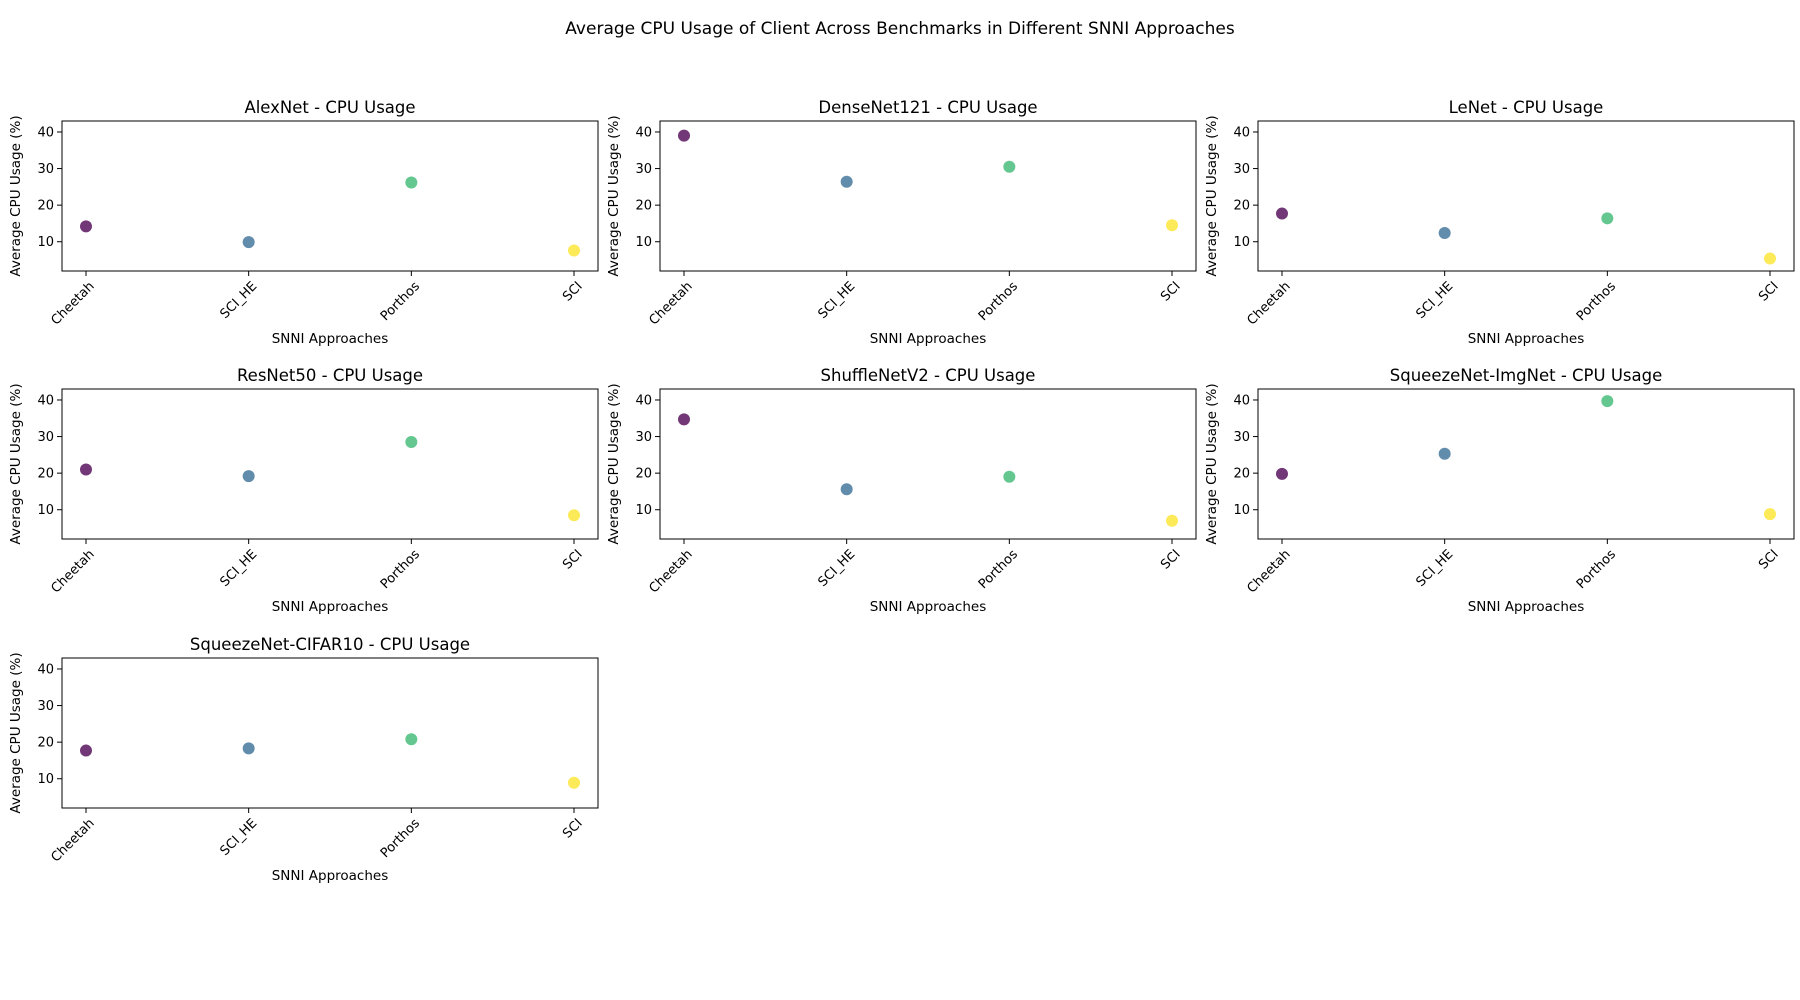 The height and width of the screenshot is (1000, 1800). I want to click on subplot-title: AlexNet - CPU Usage, so click(329, 107).